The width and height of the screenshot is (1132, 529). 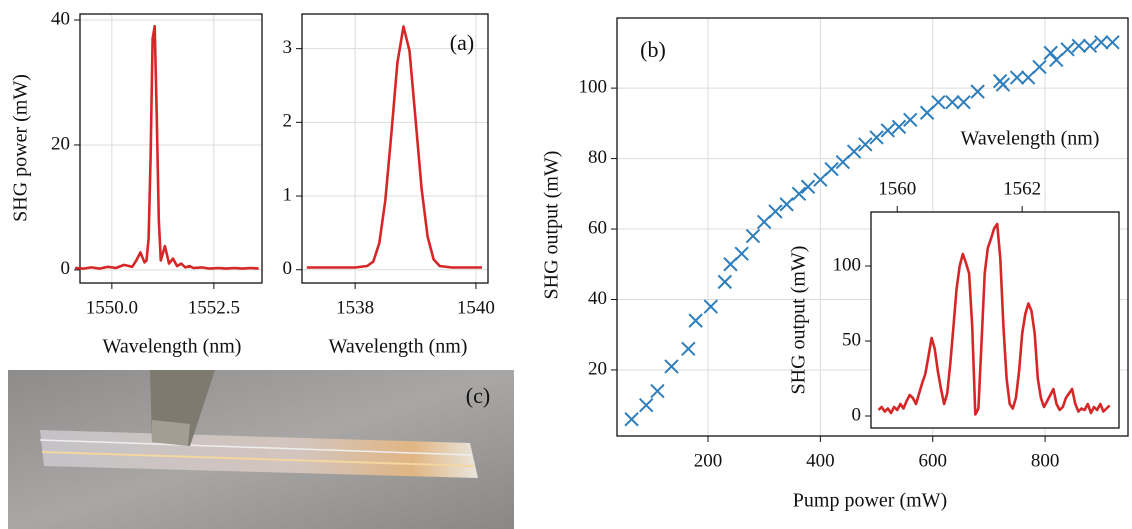 I want to click on photo: (c), so click(x=261, y=449).